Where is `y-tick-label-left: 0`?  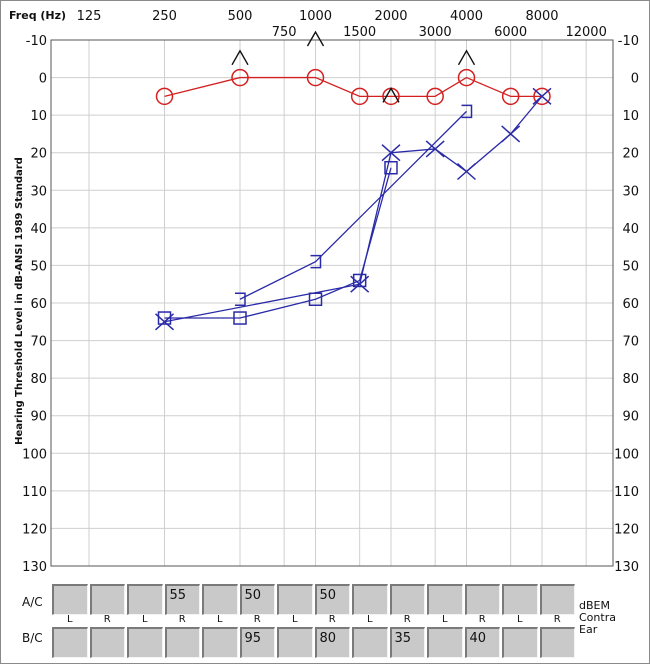
y-tick-label-left: 0 is located at coordinates (43, 79).